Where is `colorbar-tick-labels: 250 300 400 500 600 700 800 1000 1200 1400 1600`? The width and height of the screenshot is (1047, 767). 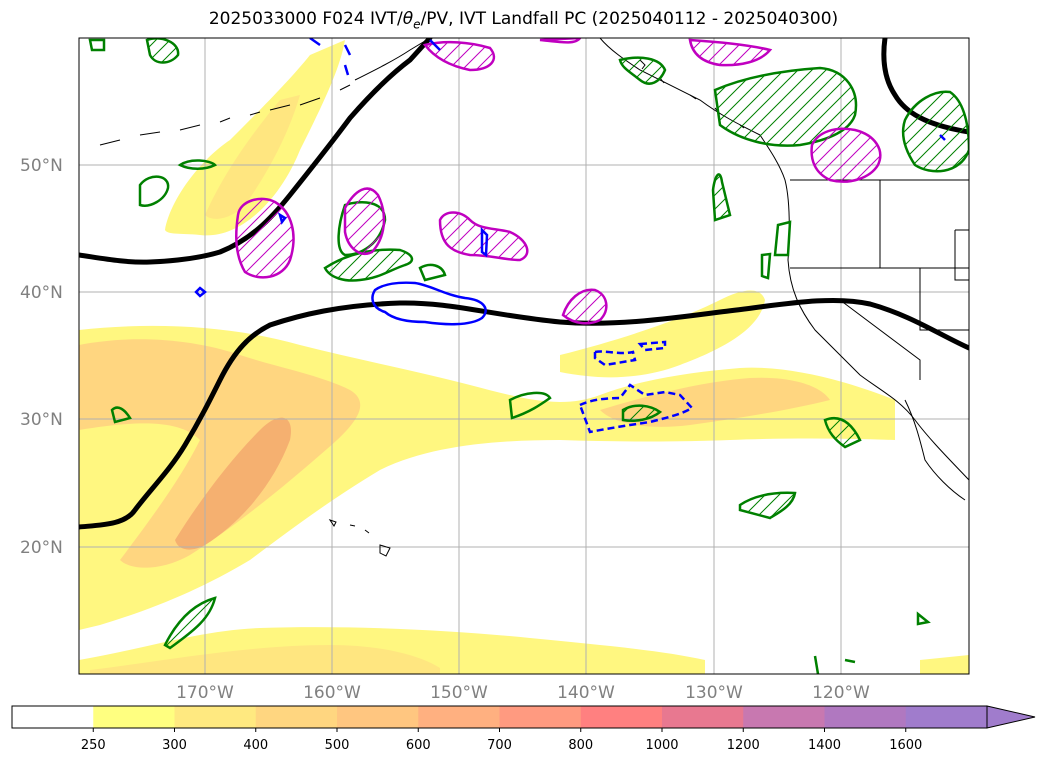 colorbar-tick-labels: 250 300 400 500 600 700 800 1000 1200 1400 1600 is located at coordinates (501, 740).